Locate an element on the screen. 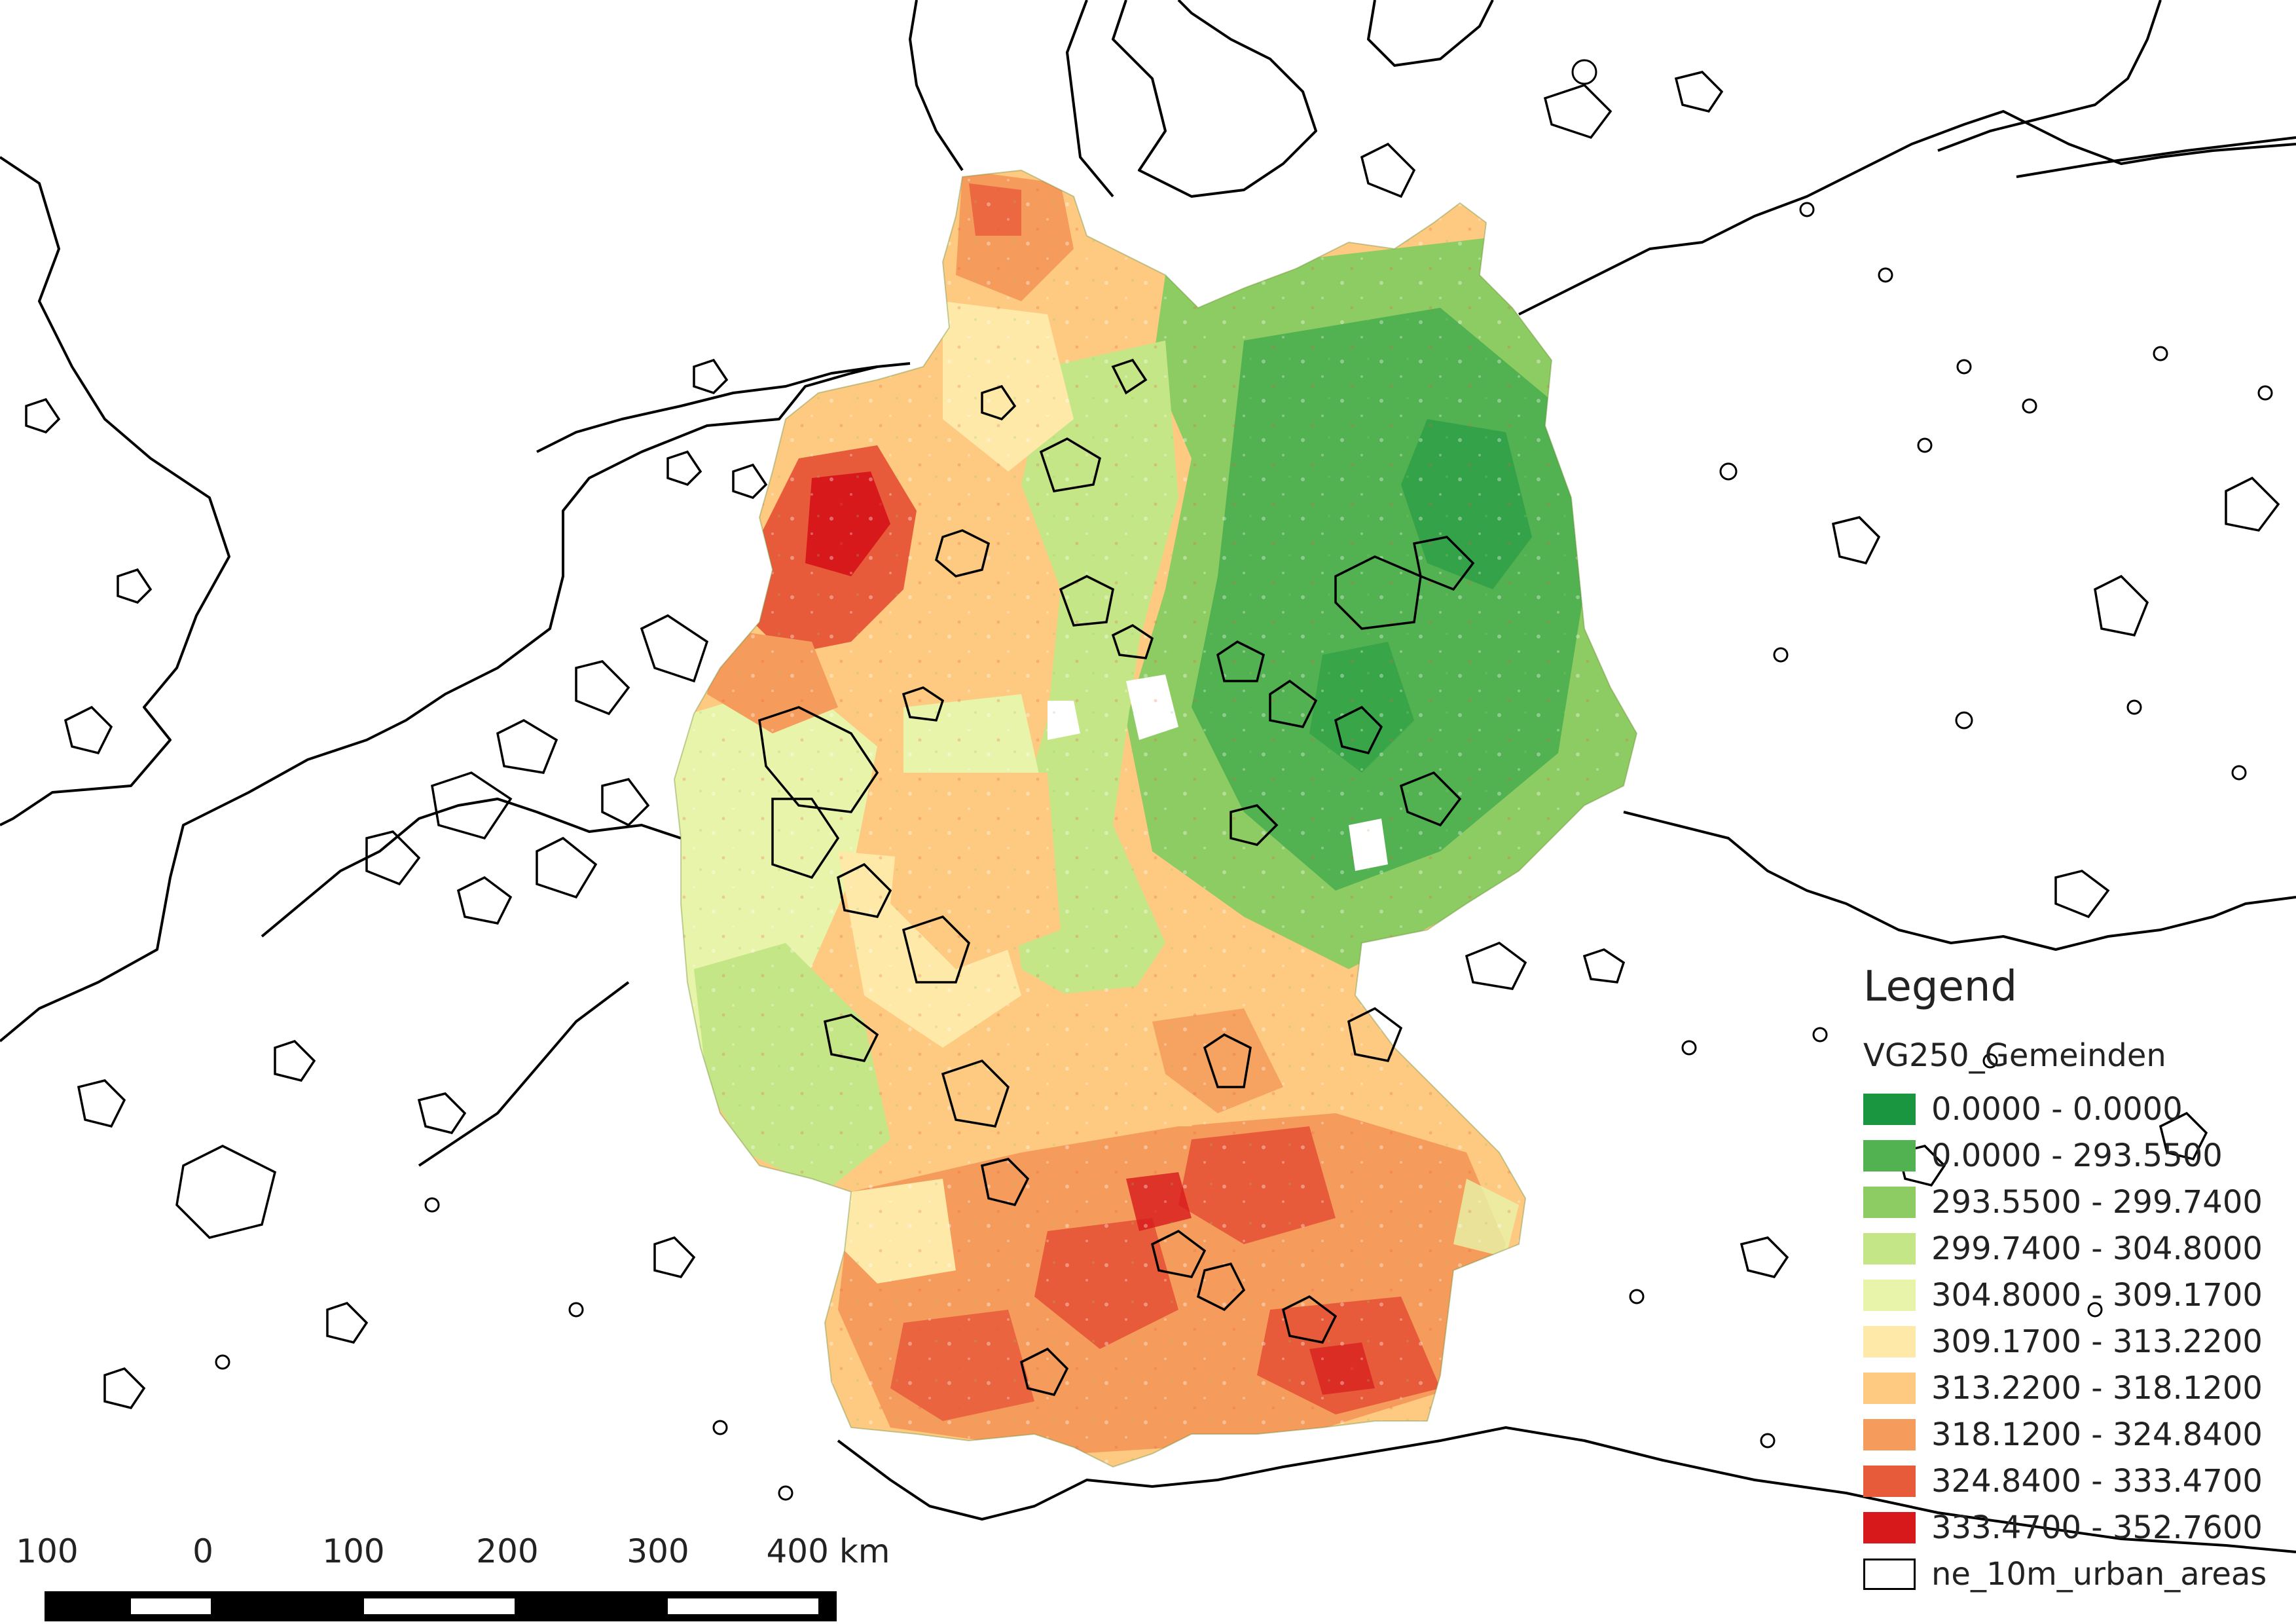 This screenshot has height=1624, width=2296. legend-label: 304.8000 - 309.1700 is located at coordinates (2097, 1295).